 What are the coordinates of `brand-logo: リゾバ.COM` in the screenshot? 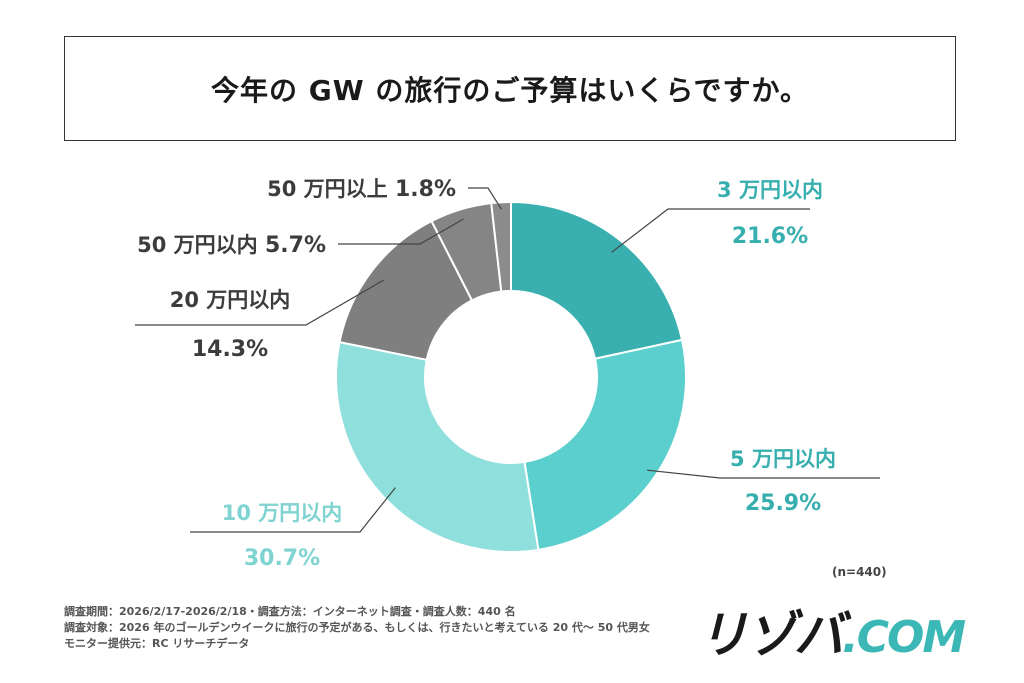 It's located at (832, 631).